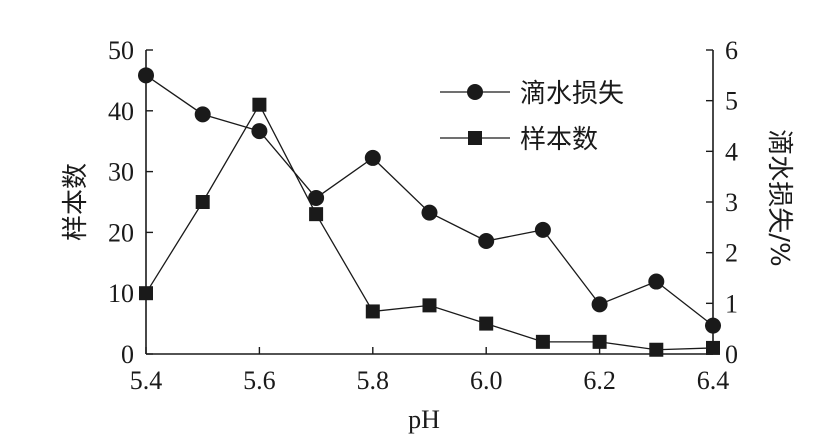 Image resolution: width=829 pixels, height=445 pixels. I want to click on right-tick-label: 4, so click(731, 151).